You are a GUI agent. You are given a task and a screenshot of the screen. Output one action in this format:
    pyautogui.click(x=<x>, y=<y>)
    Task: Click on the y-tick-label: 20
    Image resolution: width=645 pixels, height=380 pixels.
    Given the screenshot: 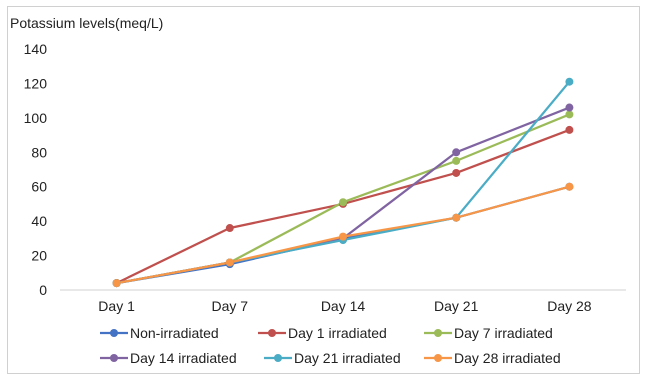 What is the action you would take?
    pyautogui.click(x=39, y=256)
    